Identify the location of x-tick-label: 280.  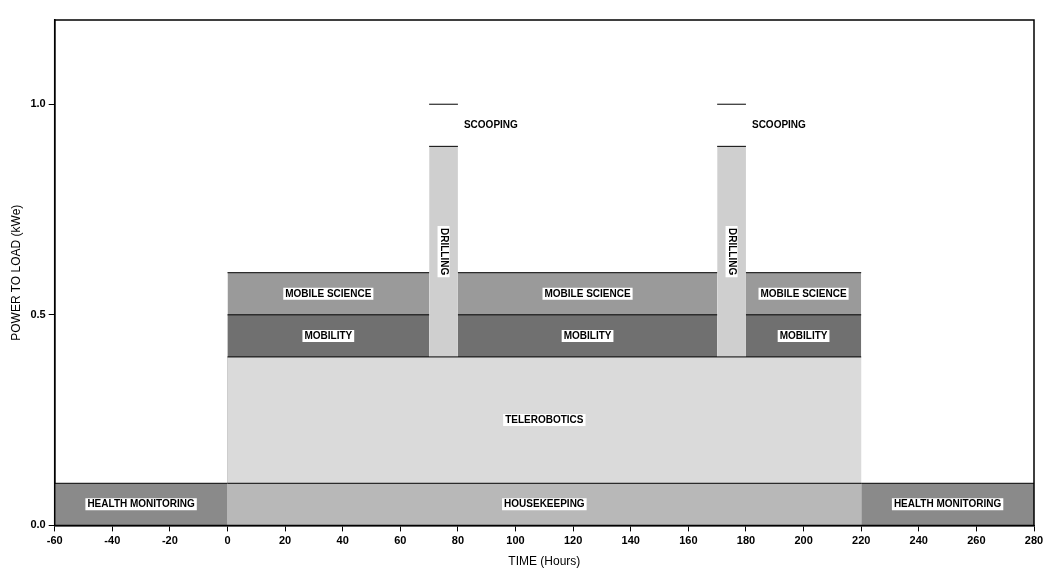
(1034, 540).